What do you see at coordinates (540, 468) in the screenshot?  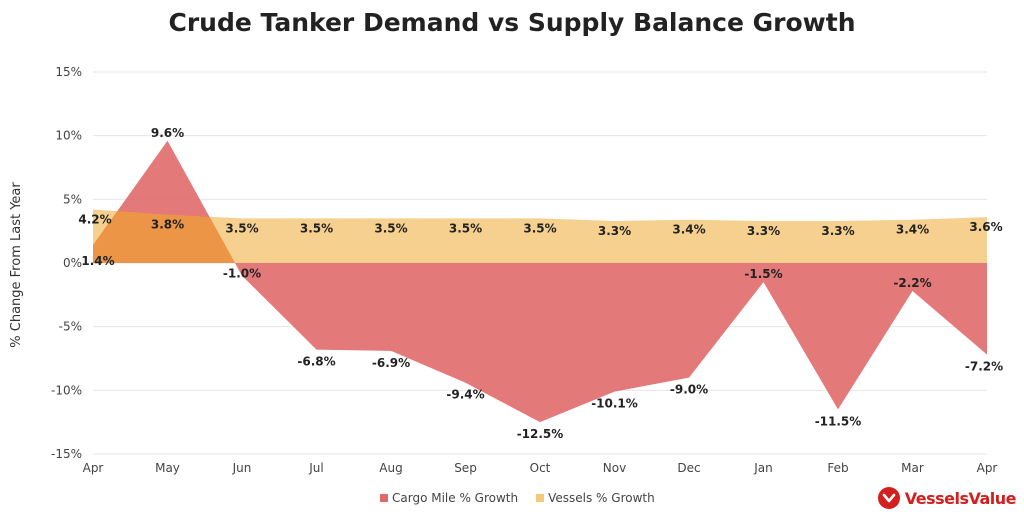 I see `x-tick-label: Oct` at bounding box center [540, 468].